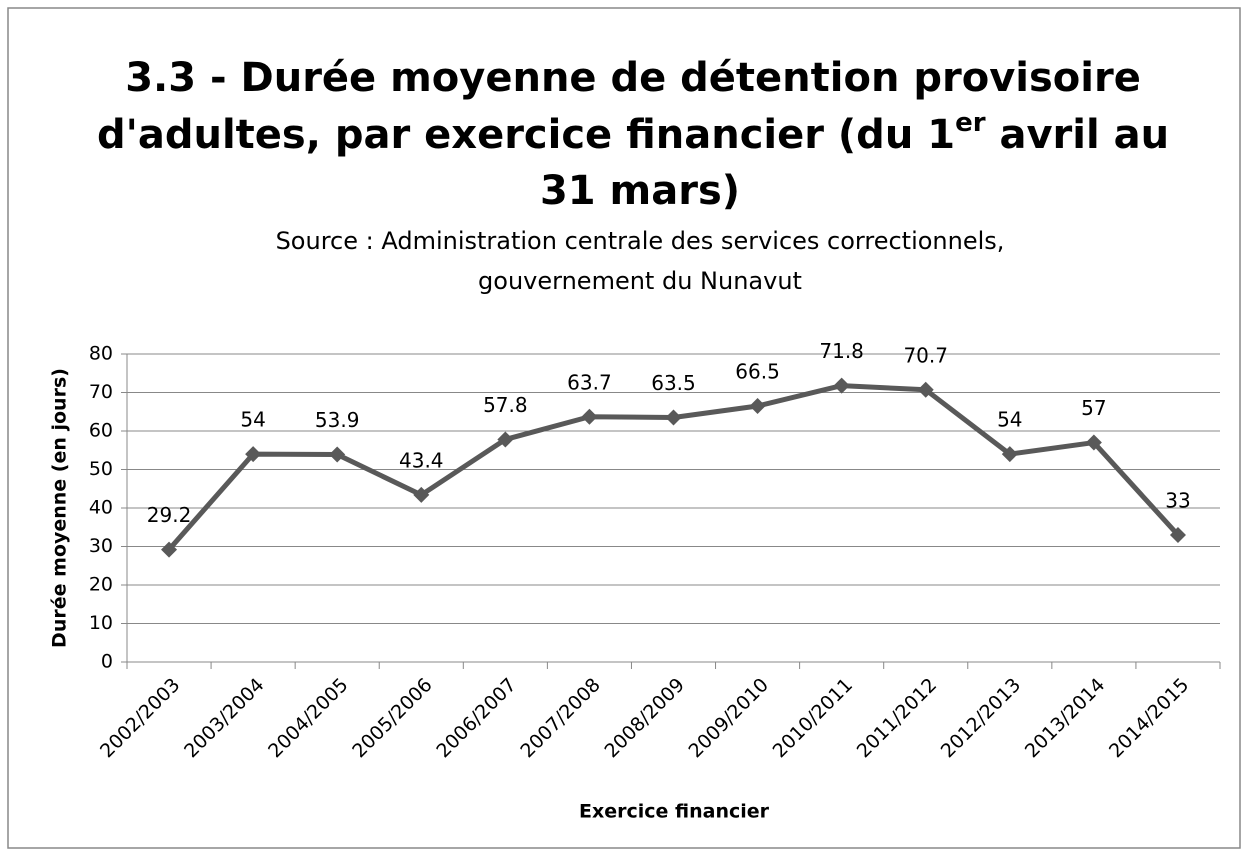 The width and height of the screenshot is (1248, 856). I want to click on title-line: avril au, so click(1078, 135).